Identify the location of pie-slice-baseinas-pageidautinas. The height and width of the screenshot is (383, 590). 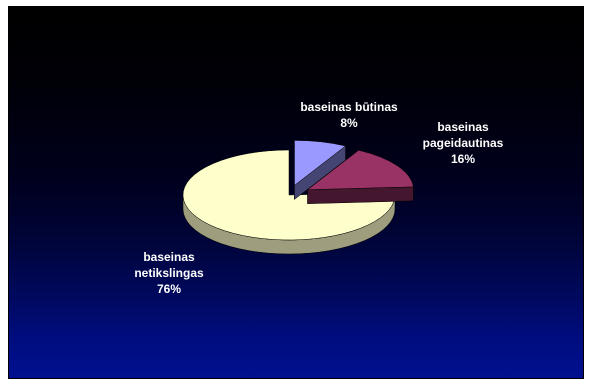
(360, 177).